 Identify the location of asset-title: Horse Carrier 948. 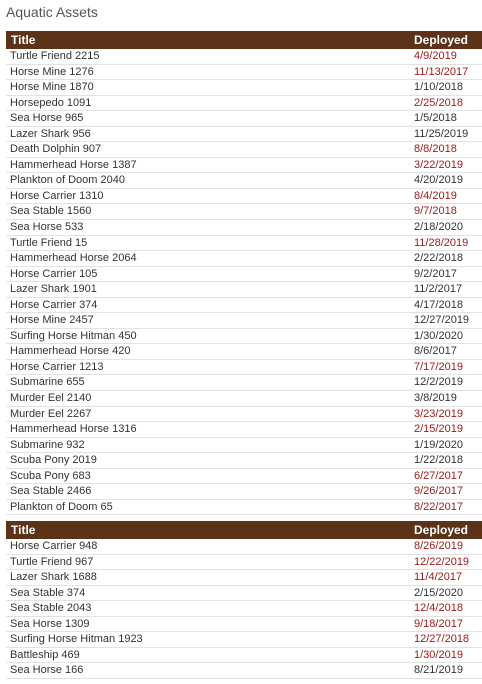
(54, 546).